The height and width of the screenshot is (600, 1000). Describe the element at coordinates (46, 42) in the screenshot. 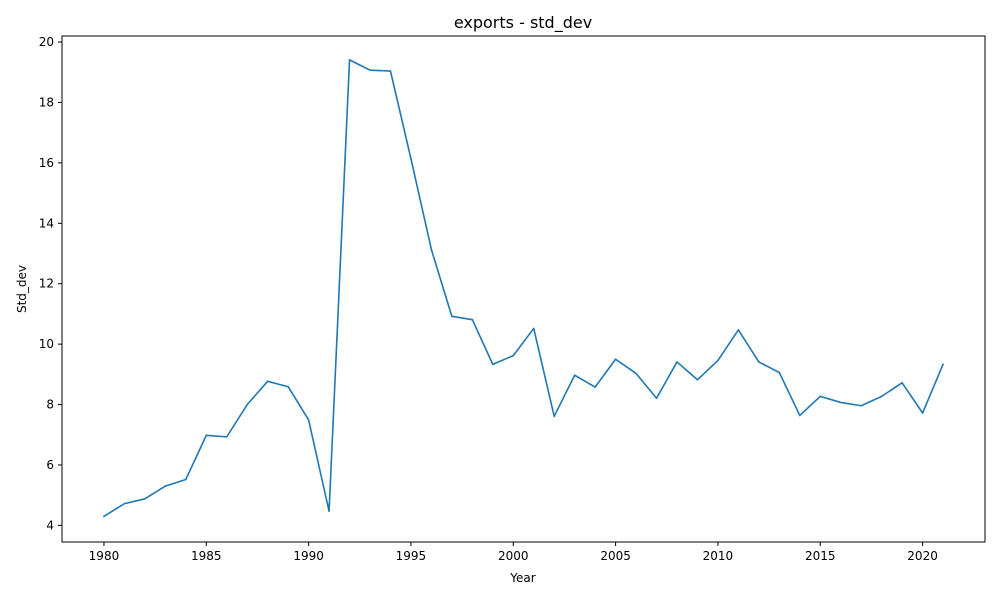

I see `y-tick-label: 20` at that location.